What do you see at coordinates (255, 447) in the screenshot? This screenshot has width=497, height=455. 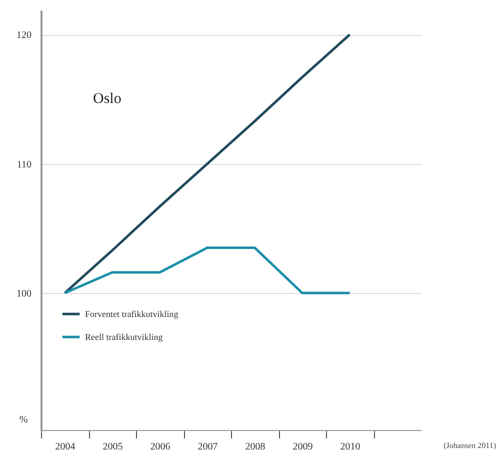 I see `x-tick-label: 2008` at bounding box center [255, 447].